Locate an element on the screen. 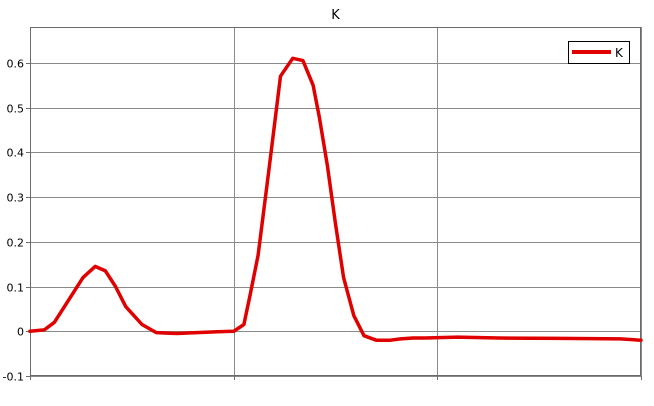  y-tick-label: 0.2 is located at coordinates (16, 243).